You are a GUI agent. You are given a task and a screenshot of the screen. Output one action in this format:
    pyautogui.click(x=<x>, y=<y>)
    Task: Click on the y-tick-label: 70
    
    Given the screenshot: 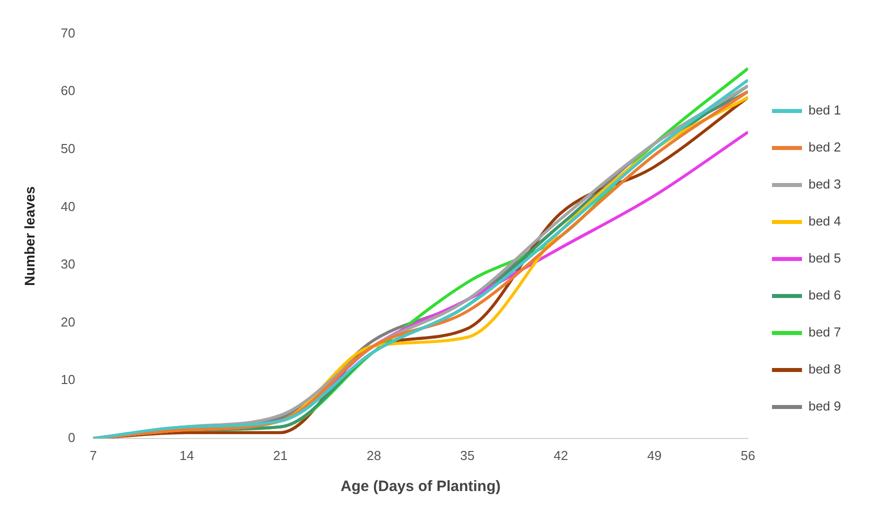 What is the action you would take?
    pyautogui.click(x=68, y=32)
    